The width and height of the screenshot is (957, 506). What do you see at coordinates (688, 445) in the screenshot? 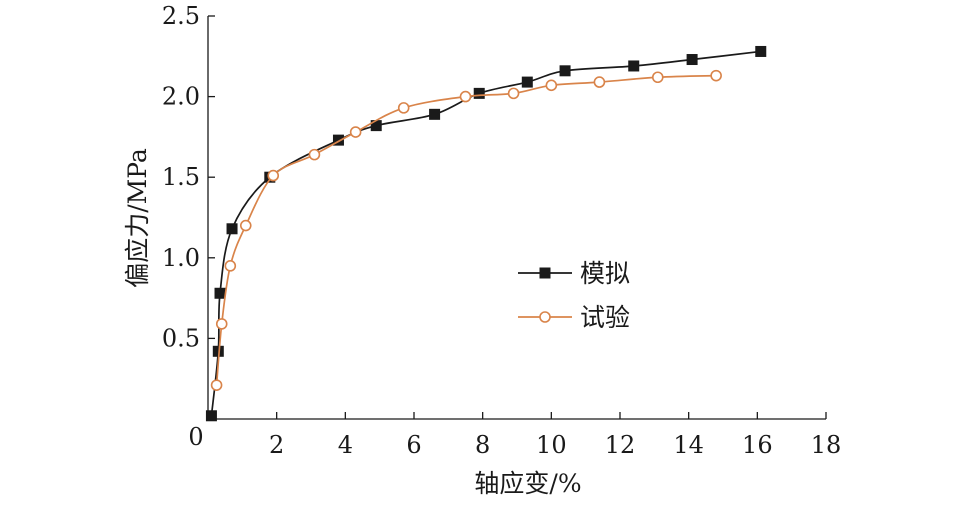
I see `x-tick-label: 14` at bounding box center [688, 445].